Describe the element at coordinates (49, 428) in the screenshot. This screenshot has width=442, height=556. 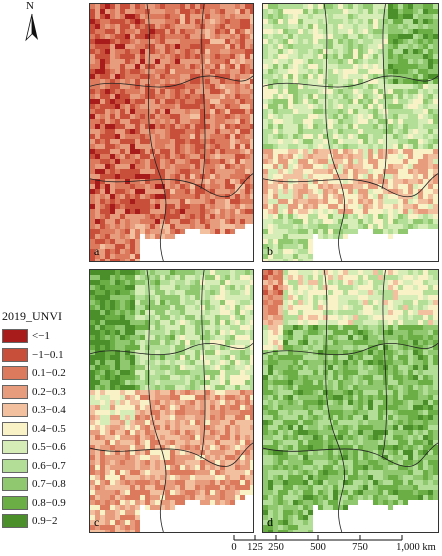
I see `legend-label: 0.4−0.5` at that location.